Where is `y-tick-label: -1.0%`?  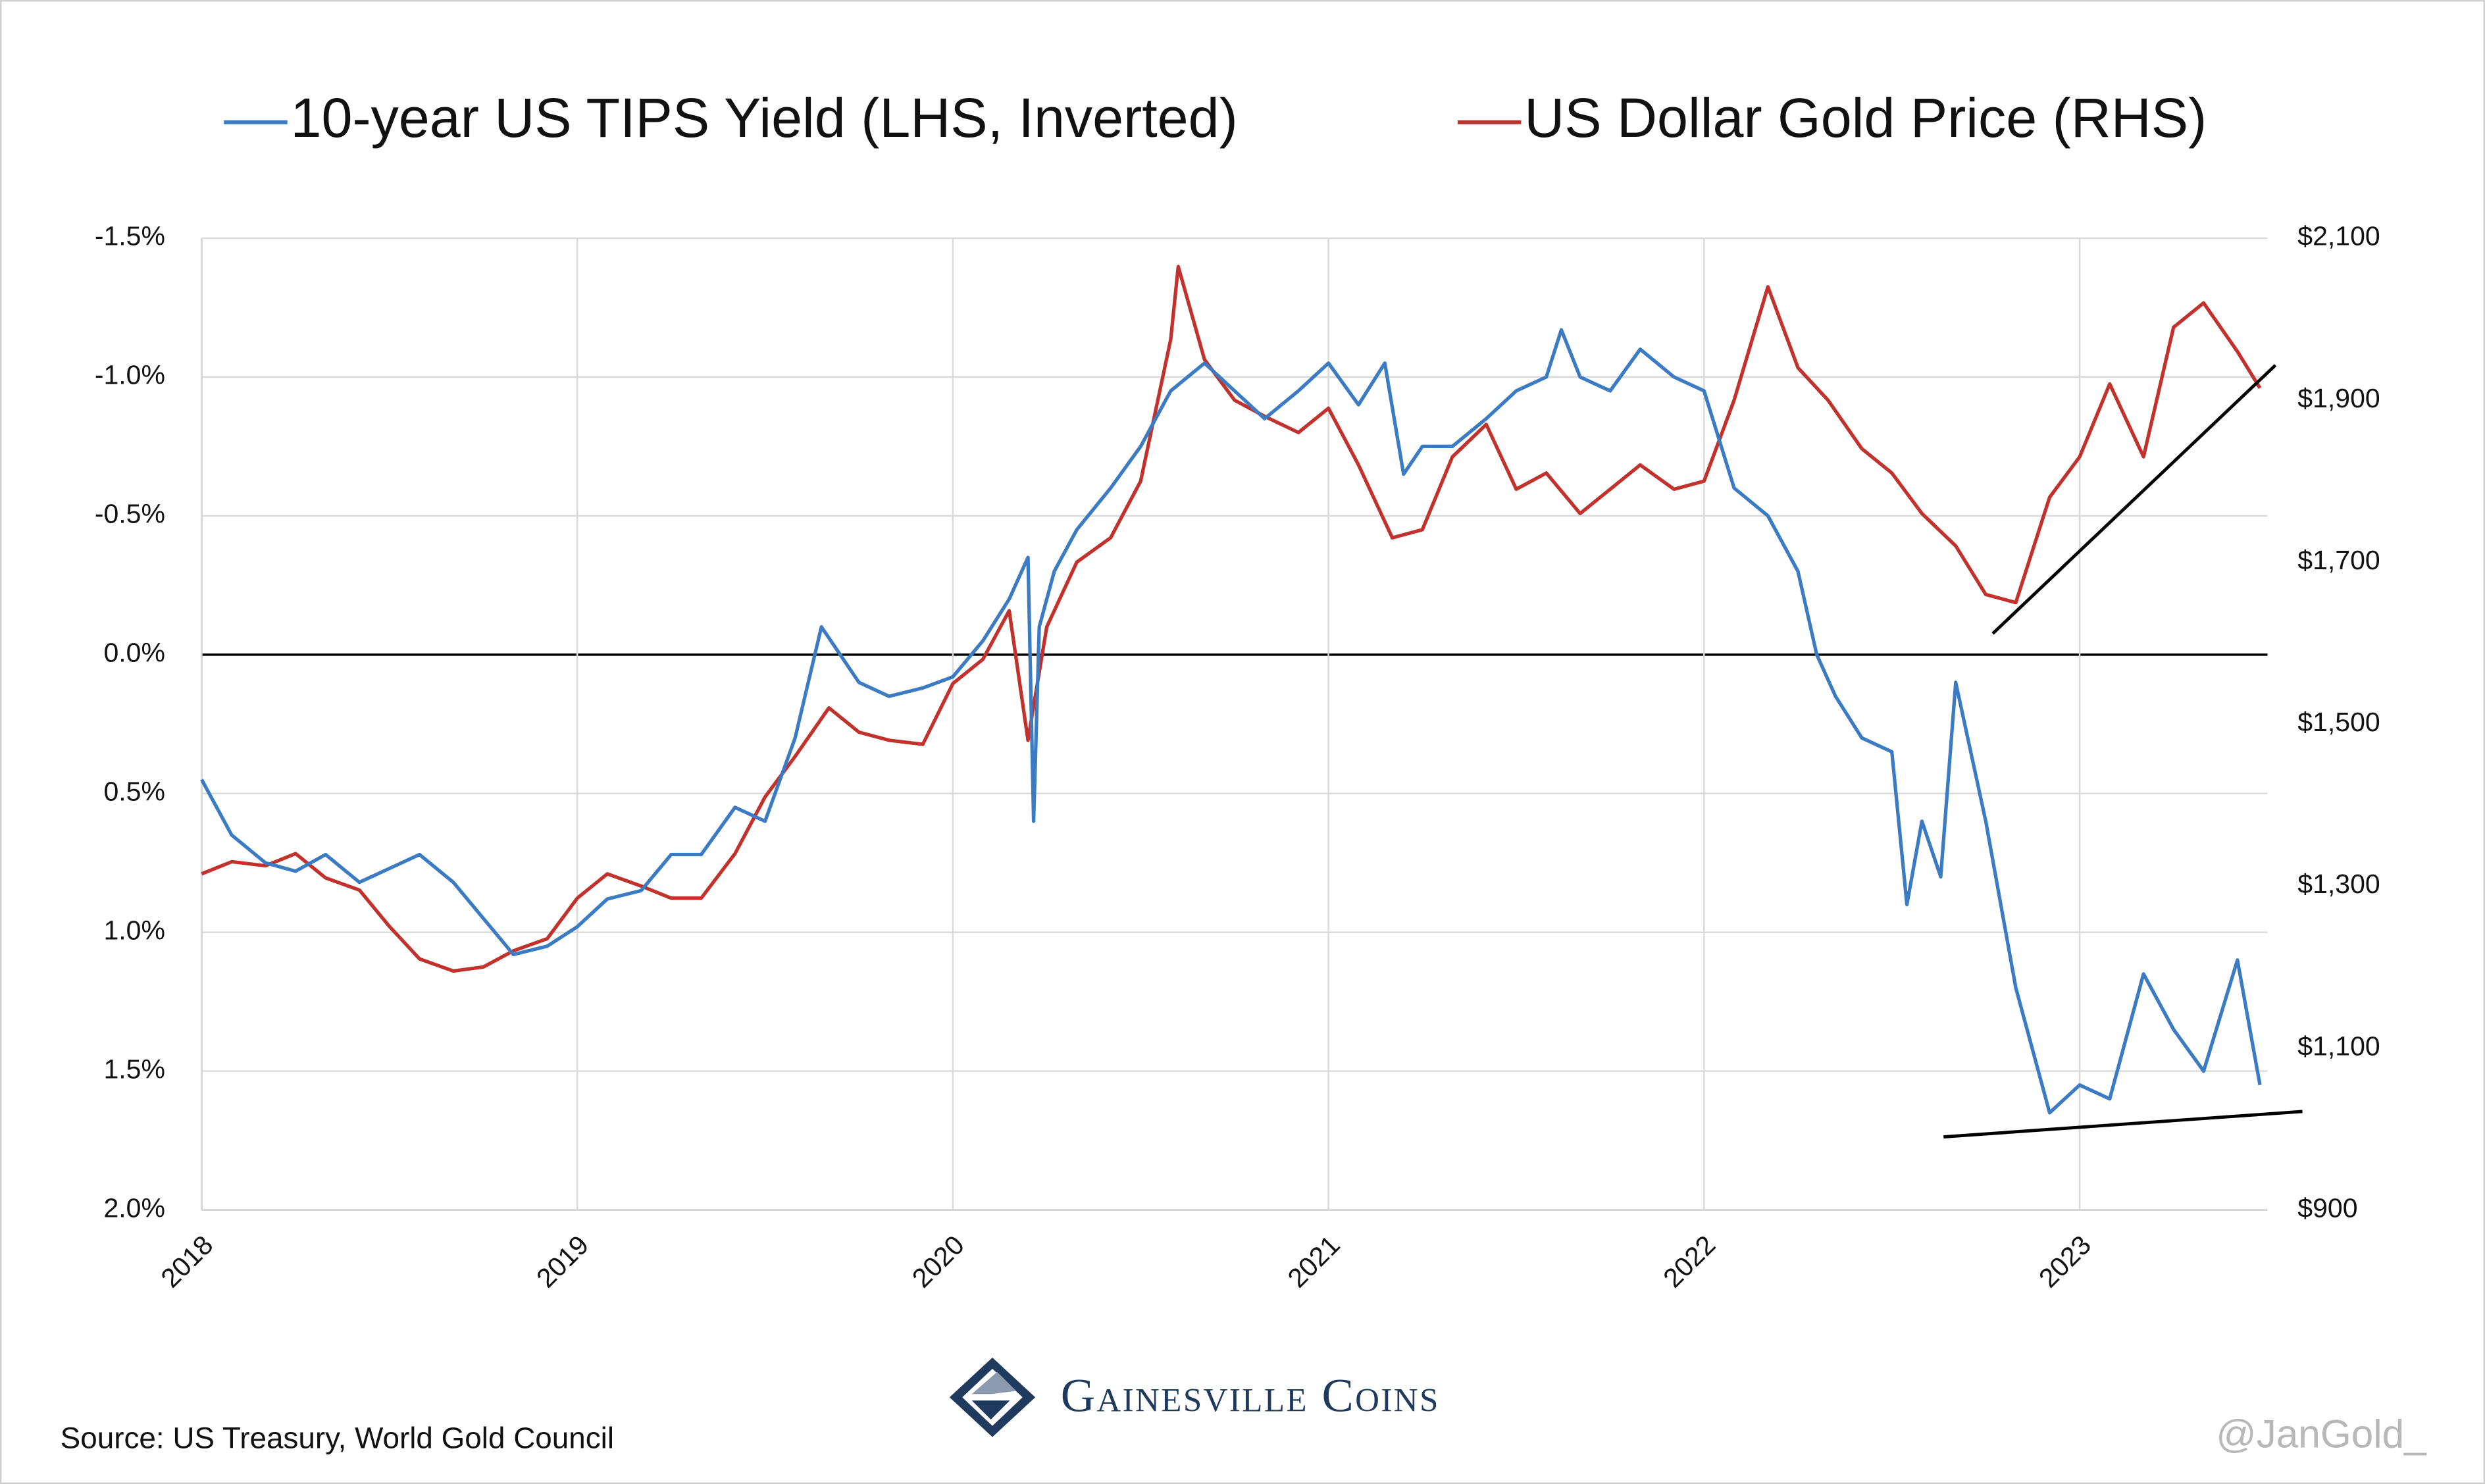 y-tick-label: -1.0% is located at coordinates (130, 375).